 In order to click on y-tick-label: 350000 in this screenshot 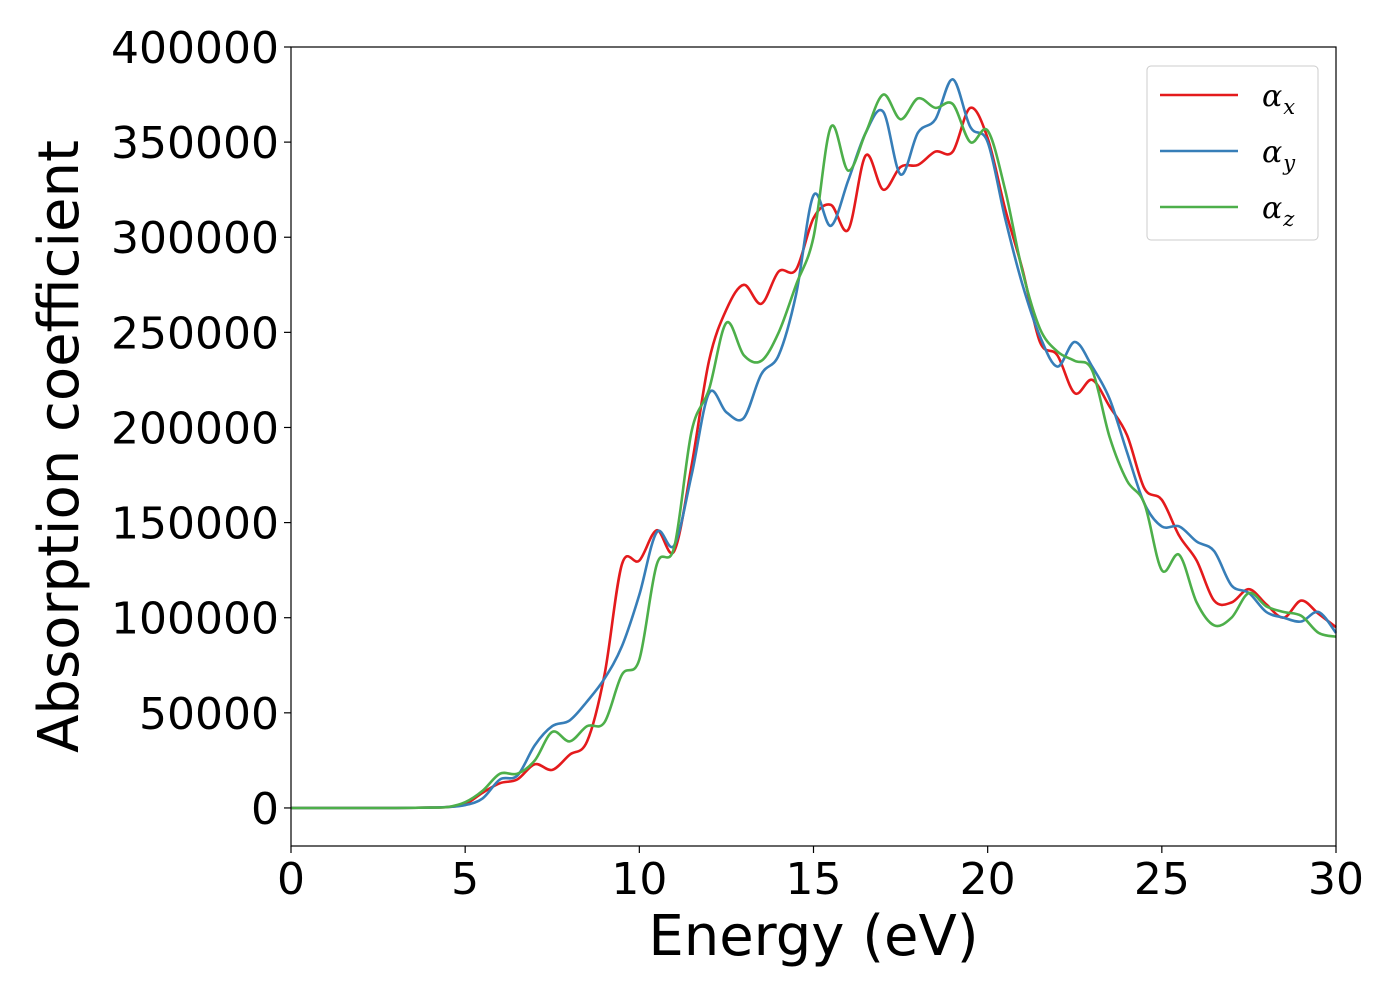, I will do `click(195, 143)`.